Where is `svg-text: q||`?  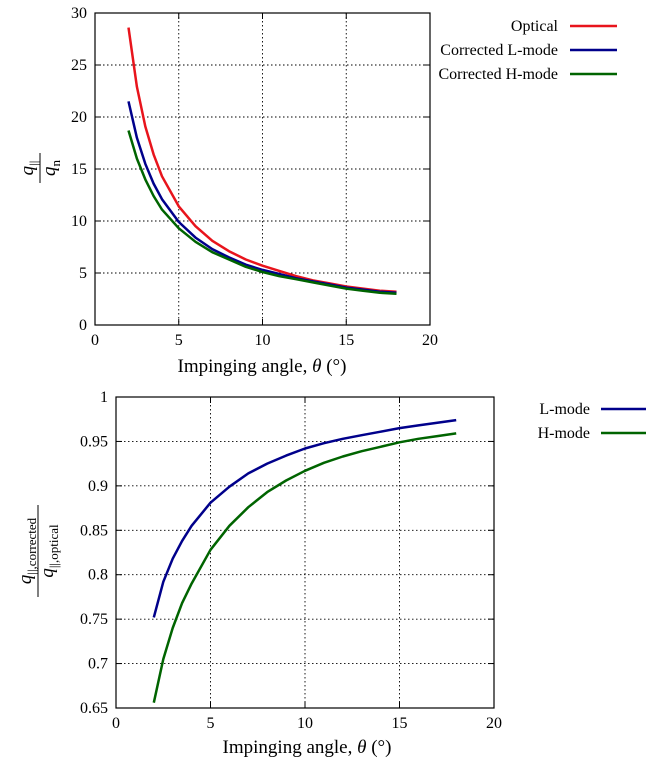
svg-text: q|| is located at coordinates (29, 168).